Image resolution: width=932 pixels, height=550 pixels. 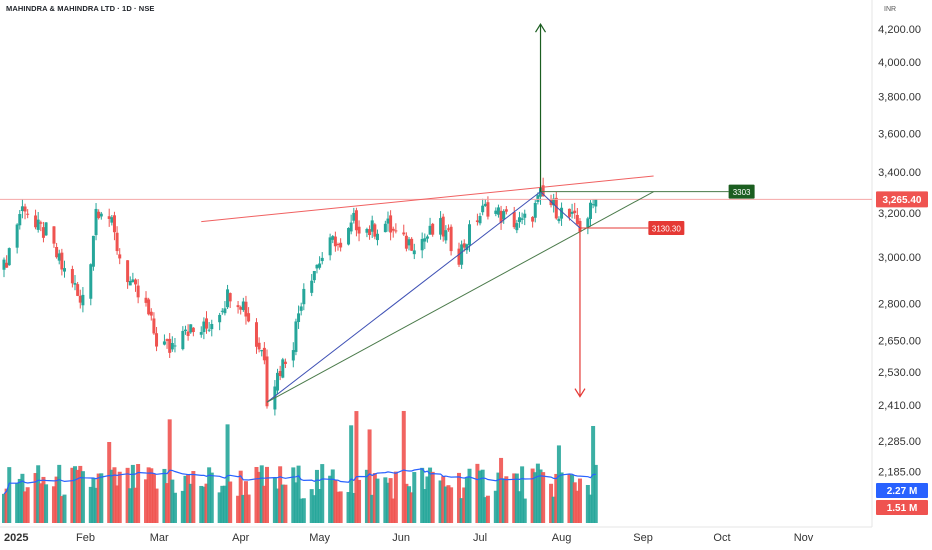 I want to click on target-up-arrowhead, so click(x=541, y=28).